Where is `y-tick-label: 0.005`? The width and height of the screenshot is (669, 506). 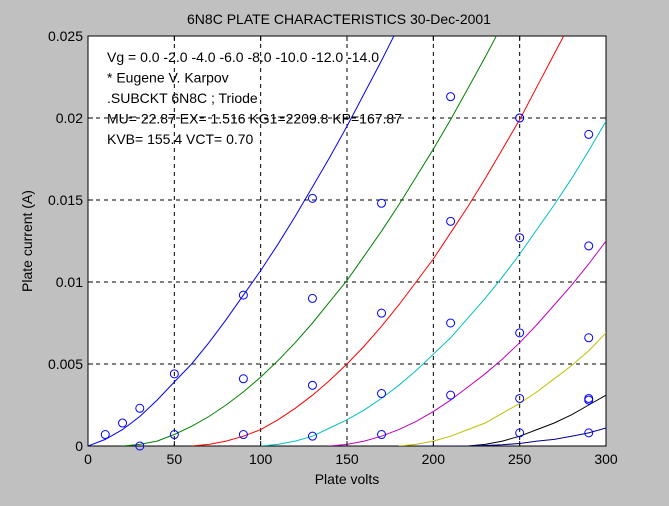
y-tick-label: 0.005 is located at coordinates (65, 364).